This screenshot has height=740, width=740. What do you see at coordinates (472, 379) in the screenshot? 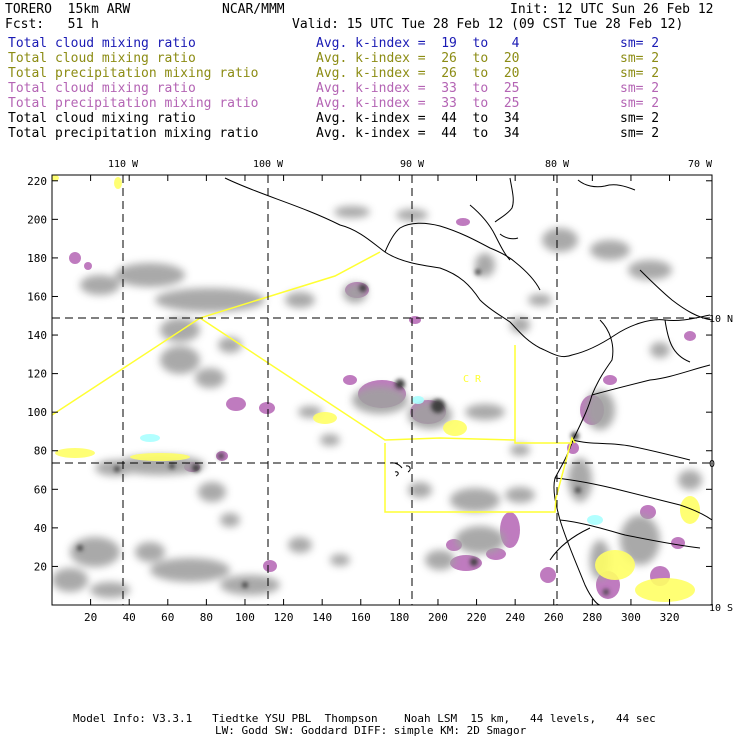
I see `region-label-cr: C R` at bounding box center [472, 379].